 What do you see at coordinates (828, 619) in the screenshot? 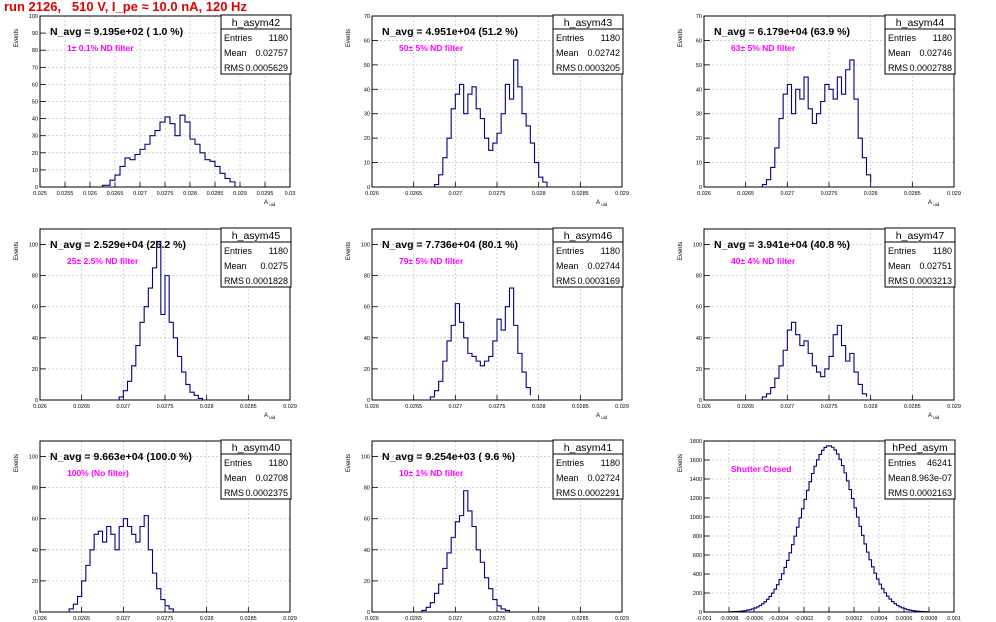
I see `x-tick-label: 0` at bounding box center [828, 619].